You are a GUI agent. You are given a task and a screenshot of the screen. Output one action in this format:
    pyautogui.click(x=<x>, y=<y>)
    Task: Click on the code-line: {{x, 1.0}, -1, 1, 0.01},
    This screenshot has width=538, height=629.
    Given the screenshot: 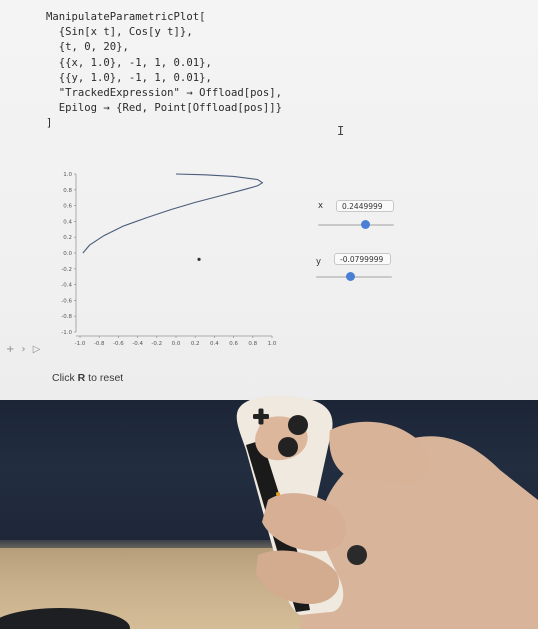 What is the action you would take?
    pyautogui.click(x=129, y=62)
    